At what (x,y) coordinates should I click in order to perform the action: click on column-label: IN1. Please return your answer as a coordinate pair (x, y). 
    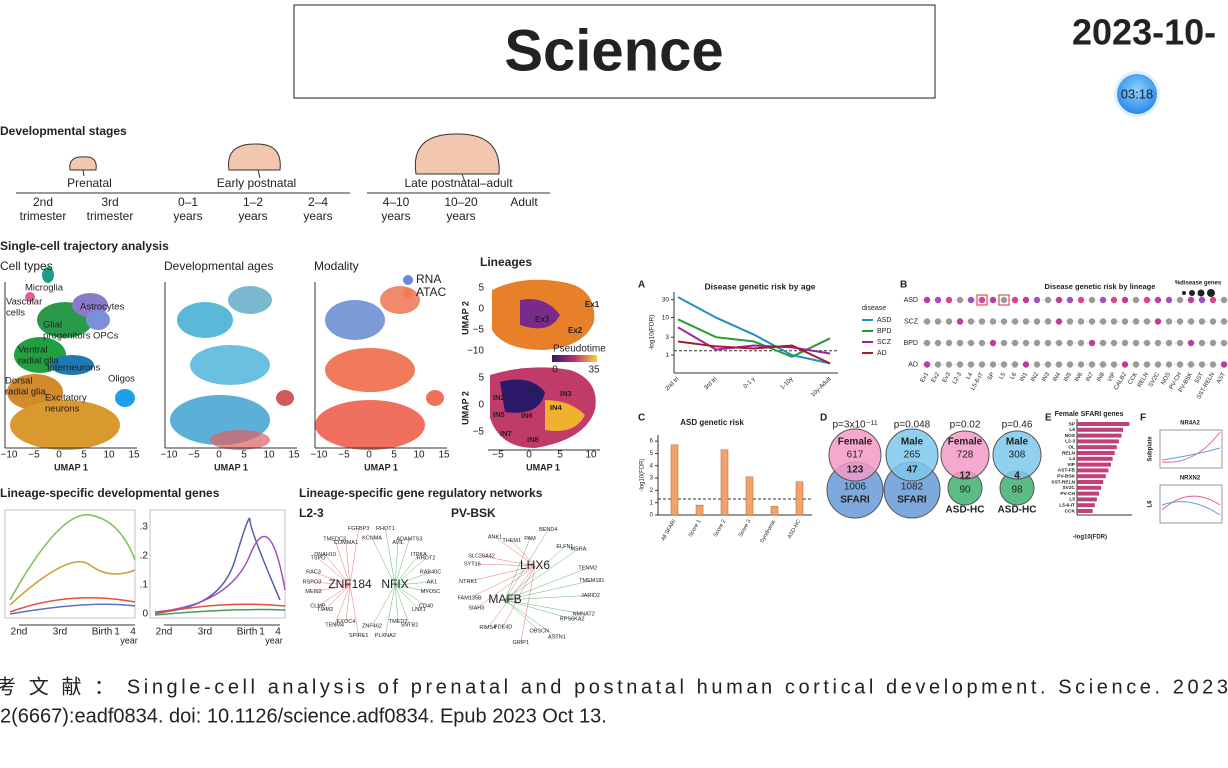
    Looking at the image, I should click on (1024, 377).